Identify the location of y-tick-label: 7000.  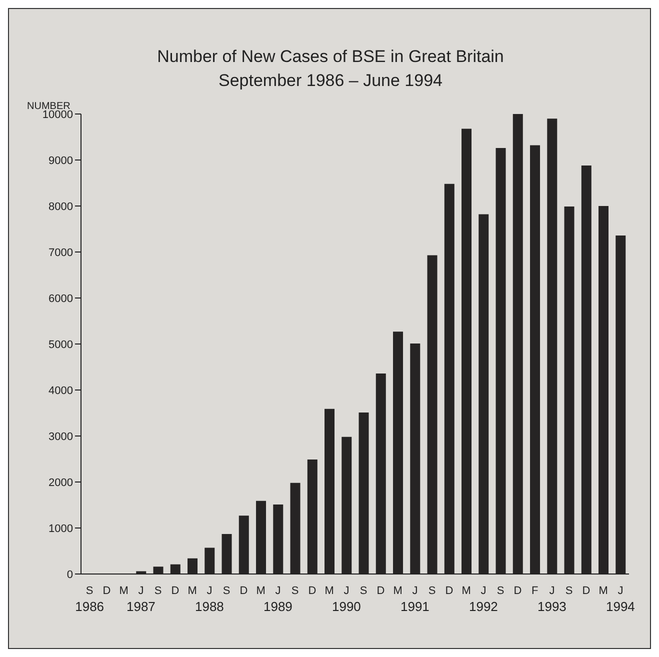
(60, 252).